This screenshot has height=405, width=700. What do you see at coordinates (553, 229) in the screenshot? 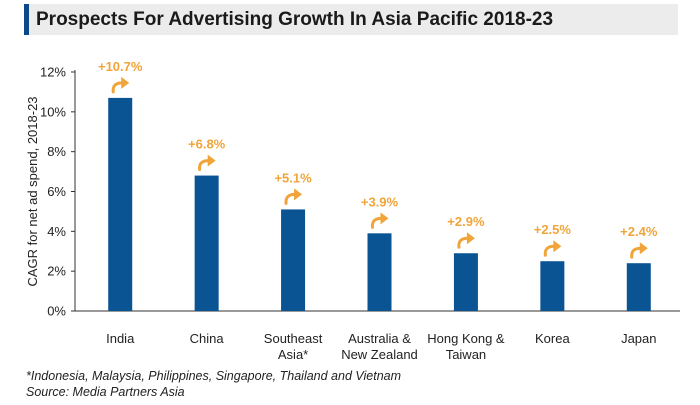
I see `bar-value-label: +2.5%` at bounding box center [553, 229].